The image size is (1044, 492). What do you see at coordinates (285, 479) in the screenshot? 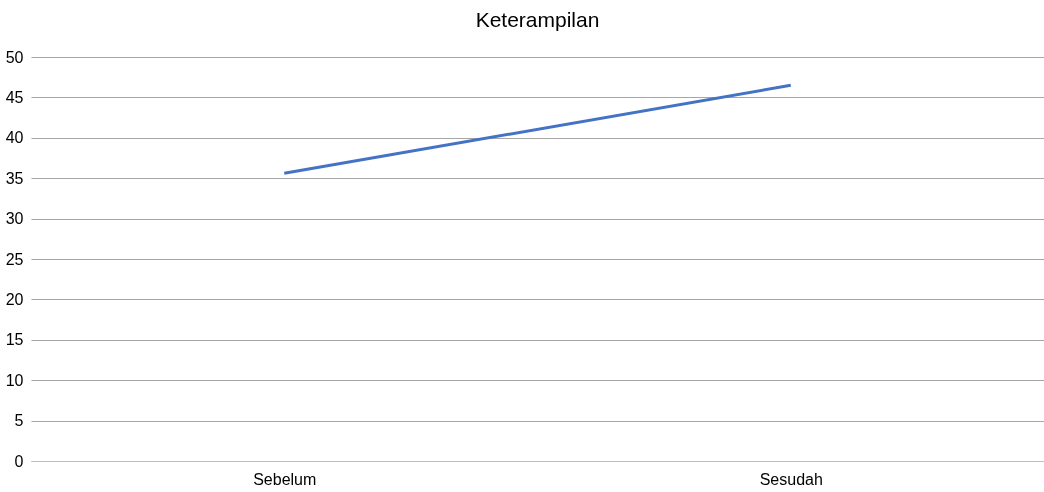
I see `x-tick-label: Sebelum` at bounding box center [285, 479].